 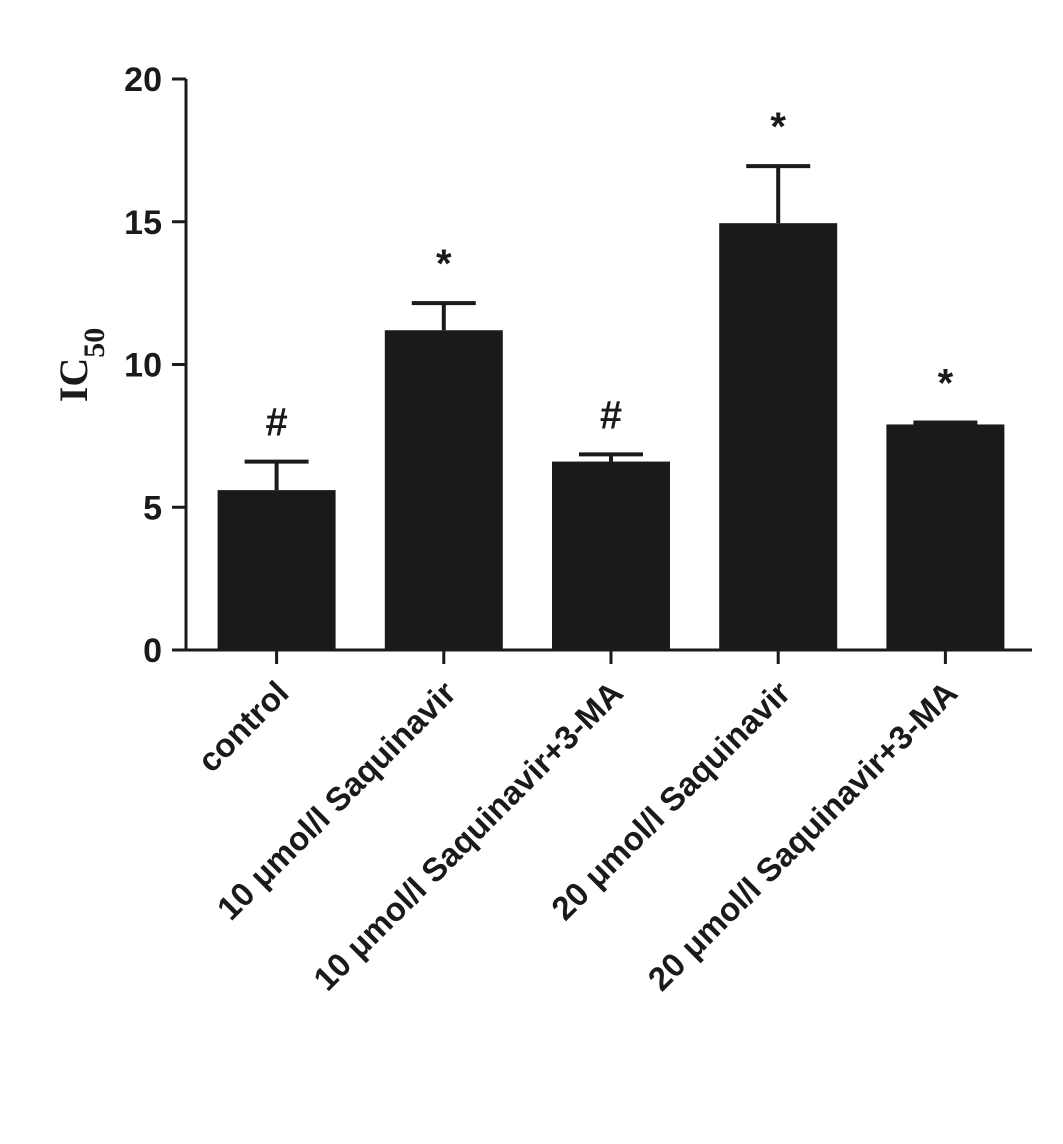 What do you see at coordinates (143, 366) in the screenshot?
I see `y-tick-label: 10` at bounding box center [143, 366].